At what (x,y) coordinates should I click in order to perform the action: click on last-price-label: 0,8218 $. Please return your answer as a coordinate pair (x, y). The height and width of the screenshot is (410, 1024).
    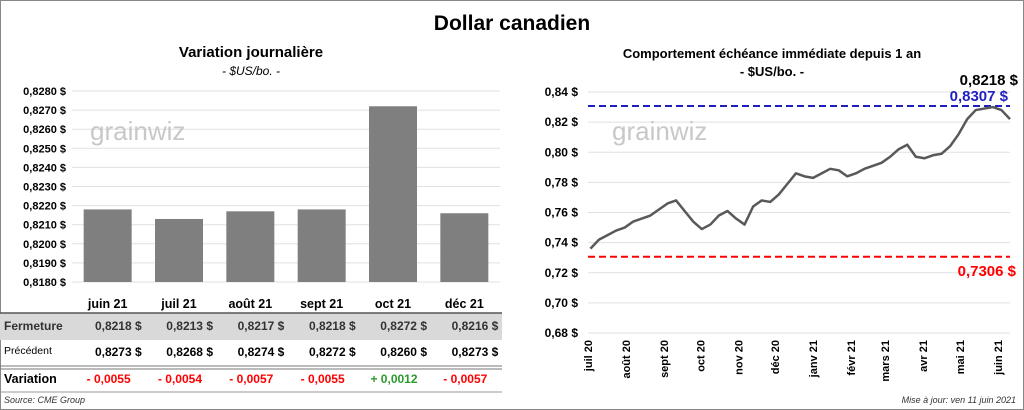
    Looking at the image, I should click on (989, 80).